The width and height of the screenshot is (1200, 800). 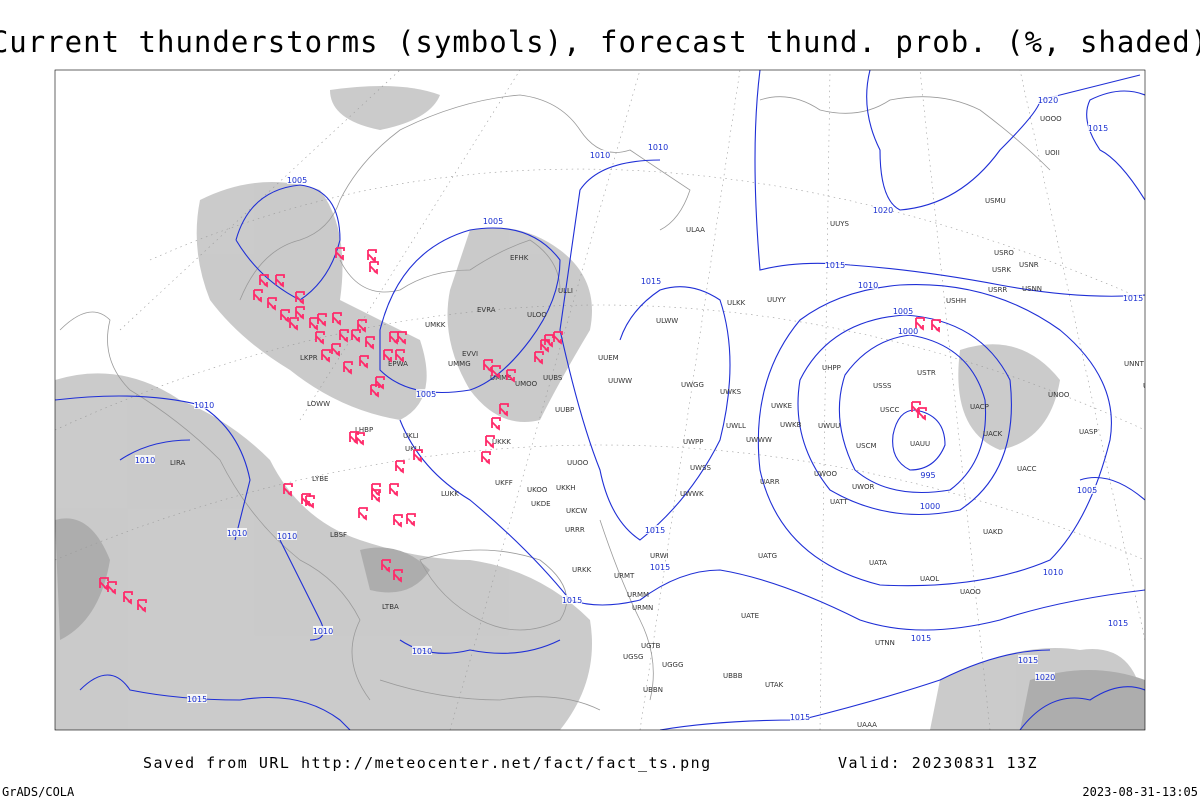 I want to click on station-label: UKDE, so click(x=541, y=504).